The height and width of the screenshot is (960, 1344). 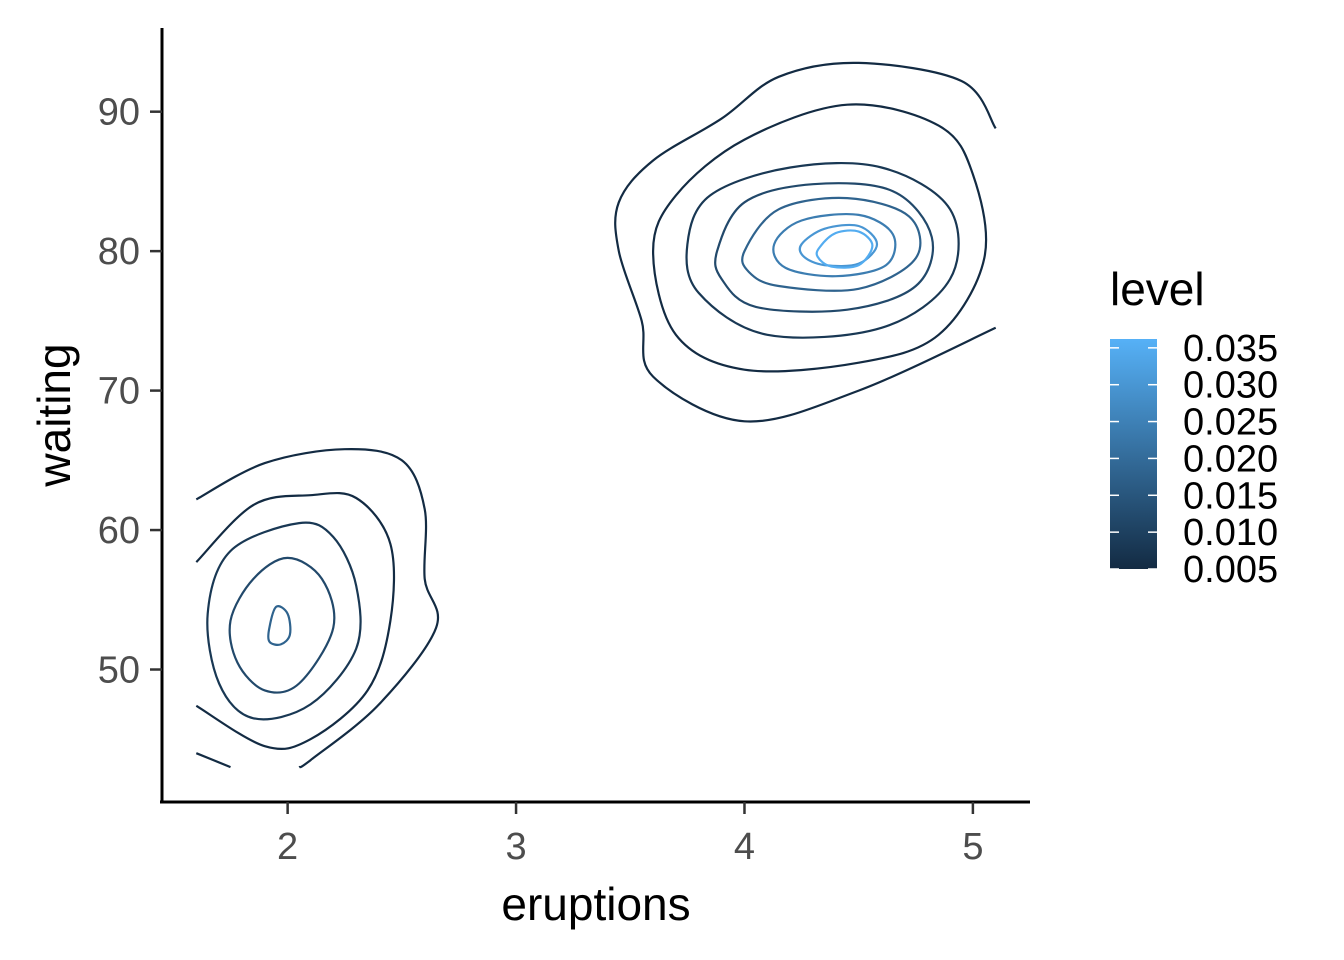 I want to click on legend-tick-label: 0.025, so click(x=1230, y=423).